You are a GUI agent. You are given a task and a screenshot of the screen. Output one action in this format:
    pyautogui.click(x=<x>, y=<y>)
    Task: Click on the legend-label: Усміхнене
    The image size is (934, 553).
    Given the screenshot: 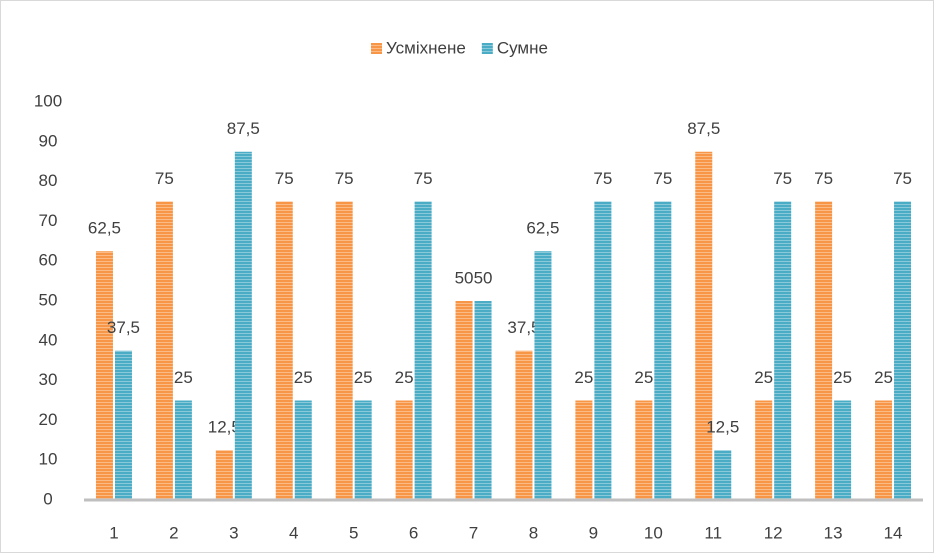 What is the action you would take?
    pyautogui.click(x=426, y=47)
    